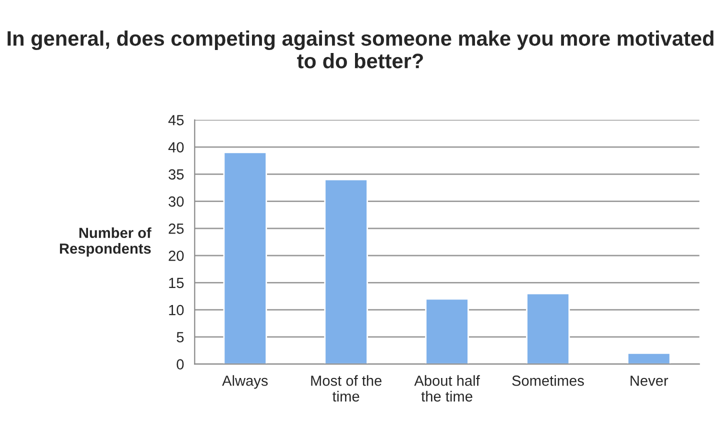 This screenshot has height=436, width=721. I want to click on y-axis-title: Number of Respondents, so click(106, 242).